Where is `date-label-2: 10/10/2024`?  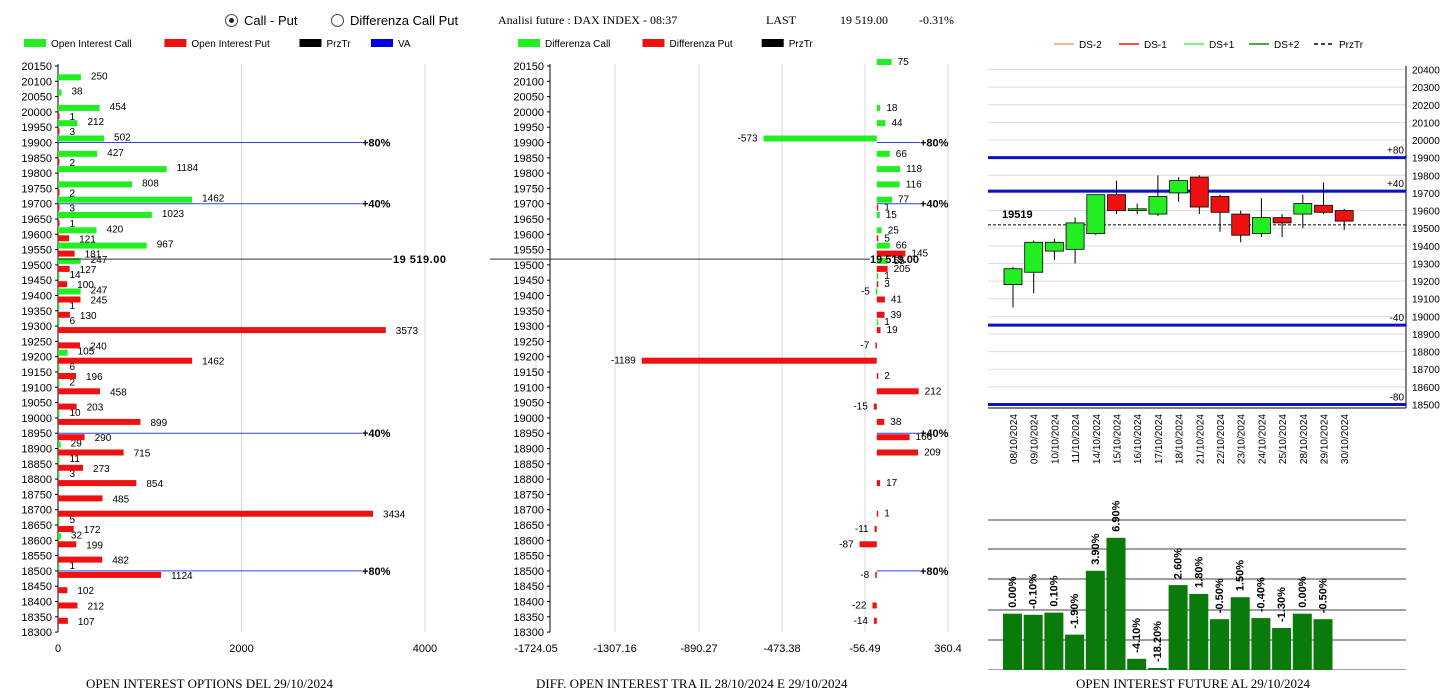 date-label-2: 10/10/2024 is located at coordinates (1055, 439).